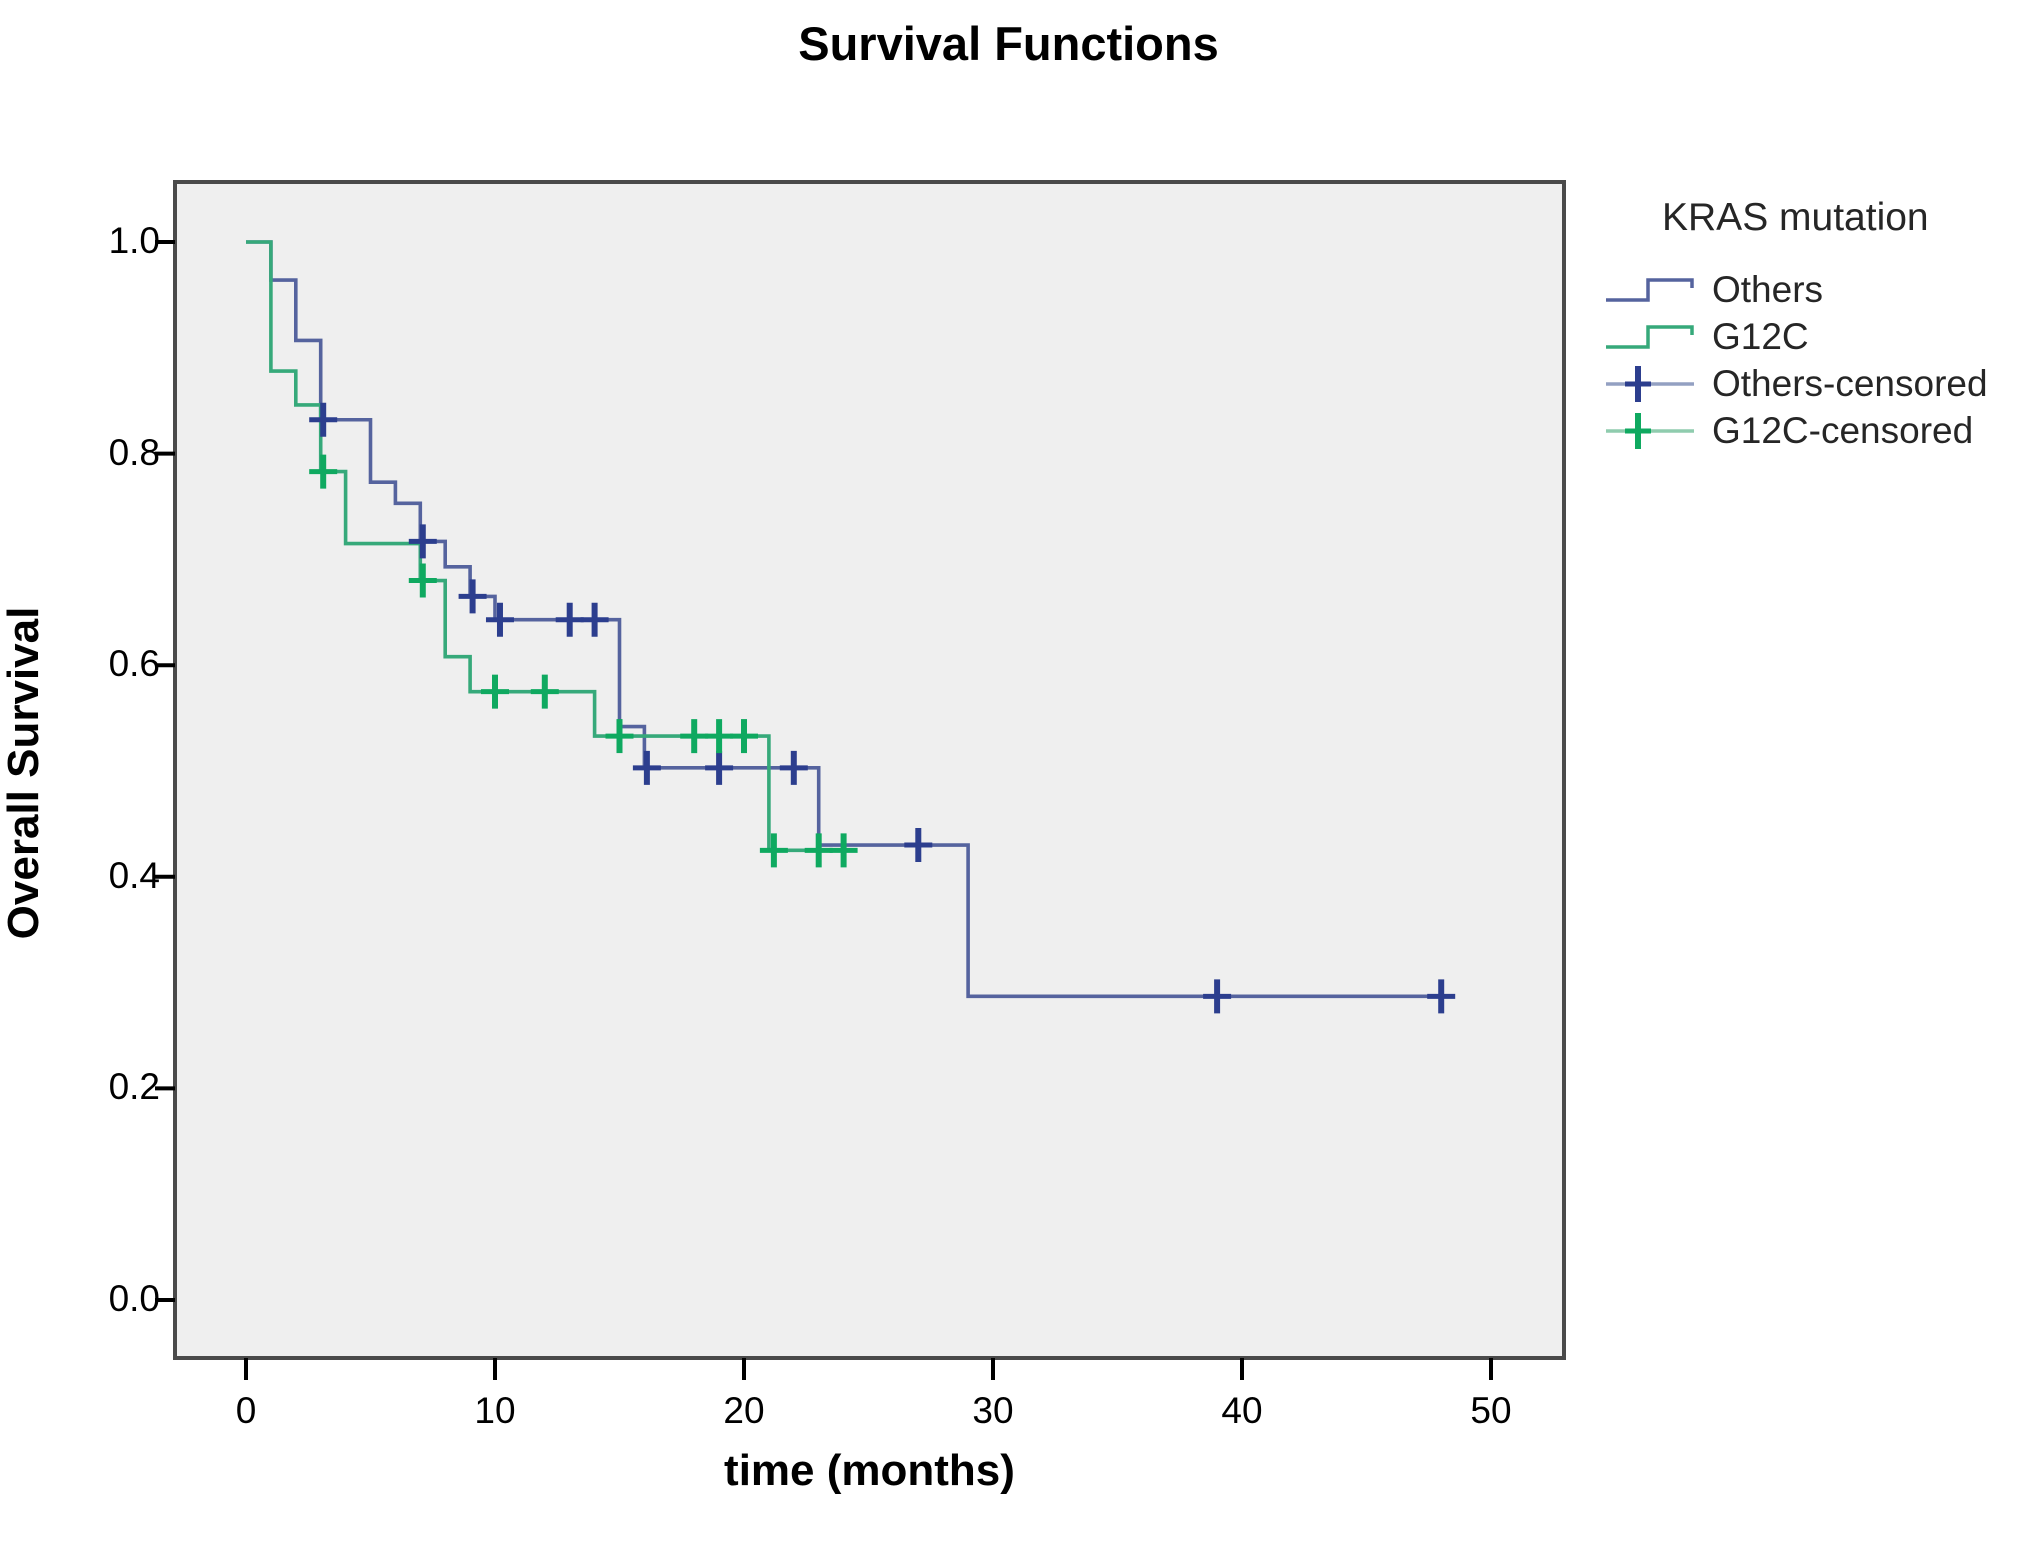  What do you see at coordinates (1795, 217) in the screenshot?
I see `legend-title: KRAS mutation` at bounding box center [1795, 217].